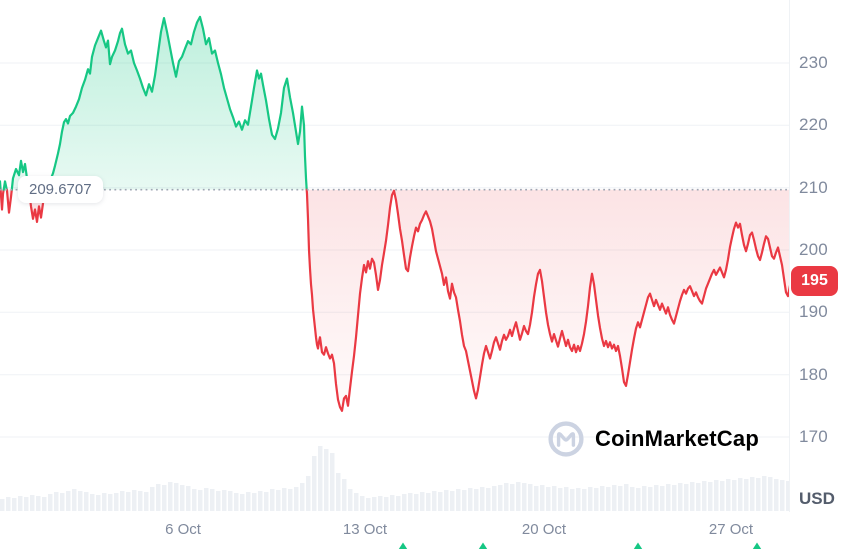  Describe the element at coordinates (813, 374) in the screenshot. I see `y-axis-tick-label: 180` at that location.